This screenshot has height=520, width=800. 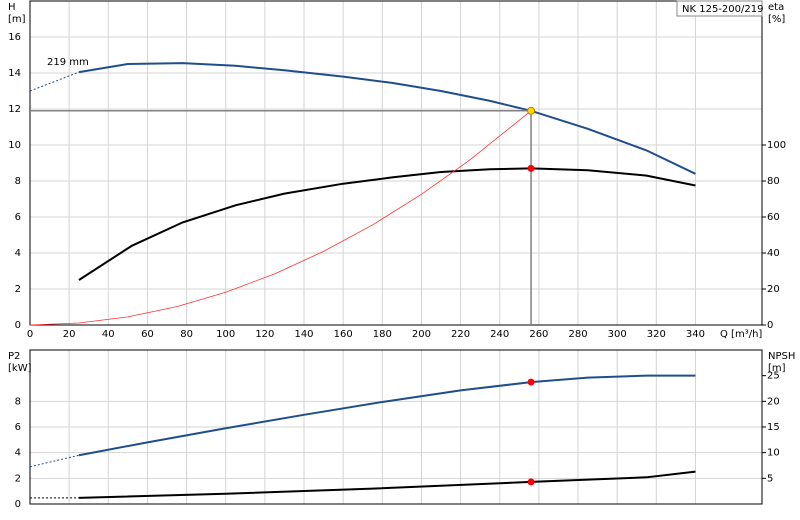 I want to click on x-tick-label: 280, so click(x=577, y=334).